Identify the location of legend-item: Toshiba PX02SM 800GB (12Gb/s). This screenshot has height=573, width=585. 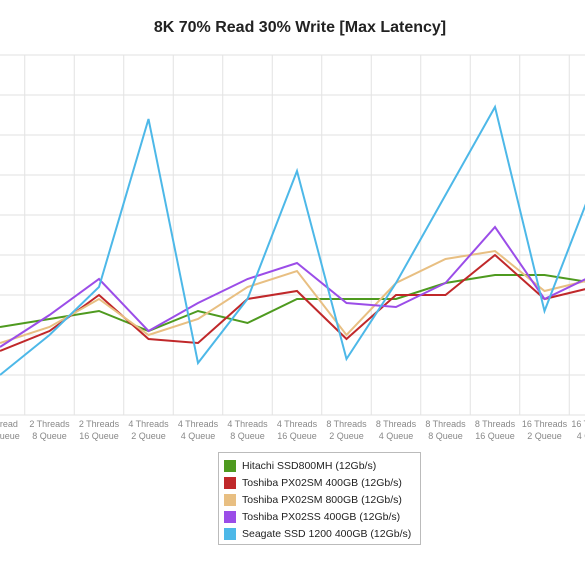
(322, 499).